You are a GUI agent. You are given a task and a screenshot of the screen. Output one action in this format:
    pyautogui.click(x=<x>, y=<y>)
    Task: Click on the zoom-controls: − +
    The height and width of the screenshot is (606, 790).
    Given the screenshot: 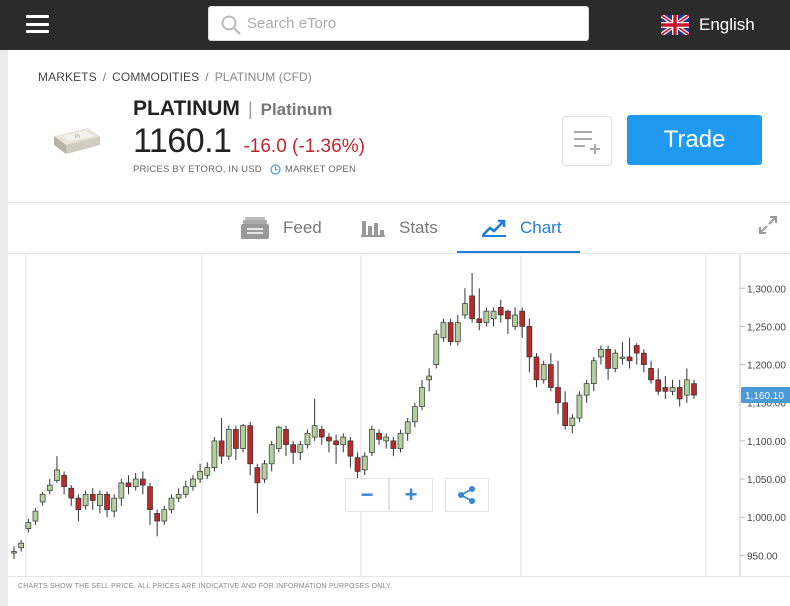 What is the action you would take?
    pyautogui.click(x=389, y=495)
    